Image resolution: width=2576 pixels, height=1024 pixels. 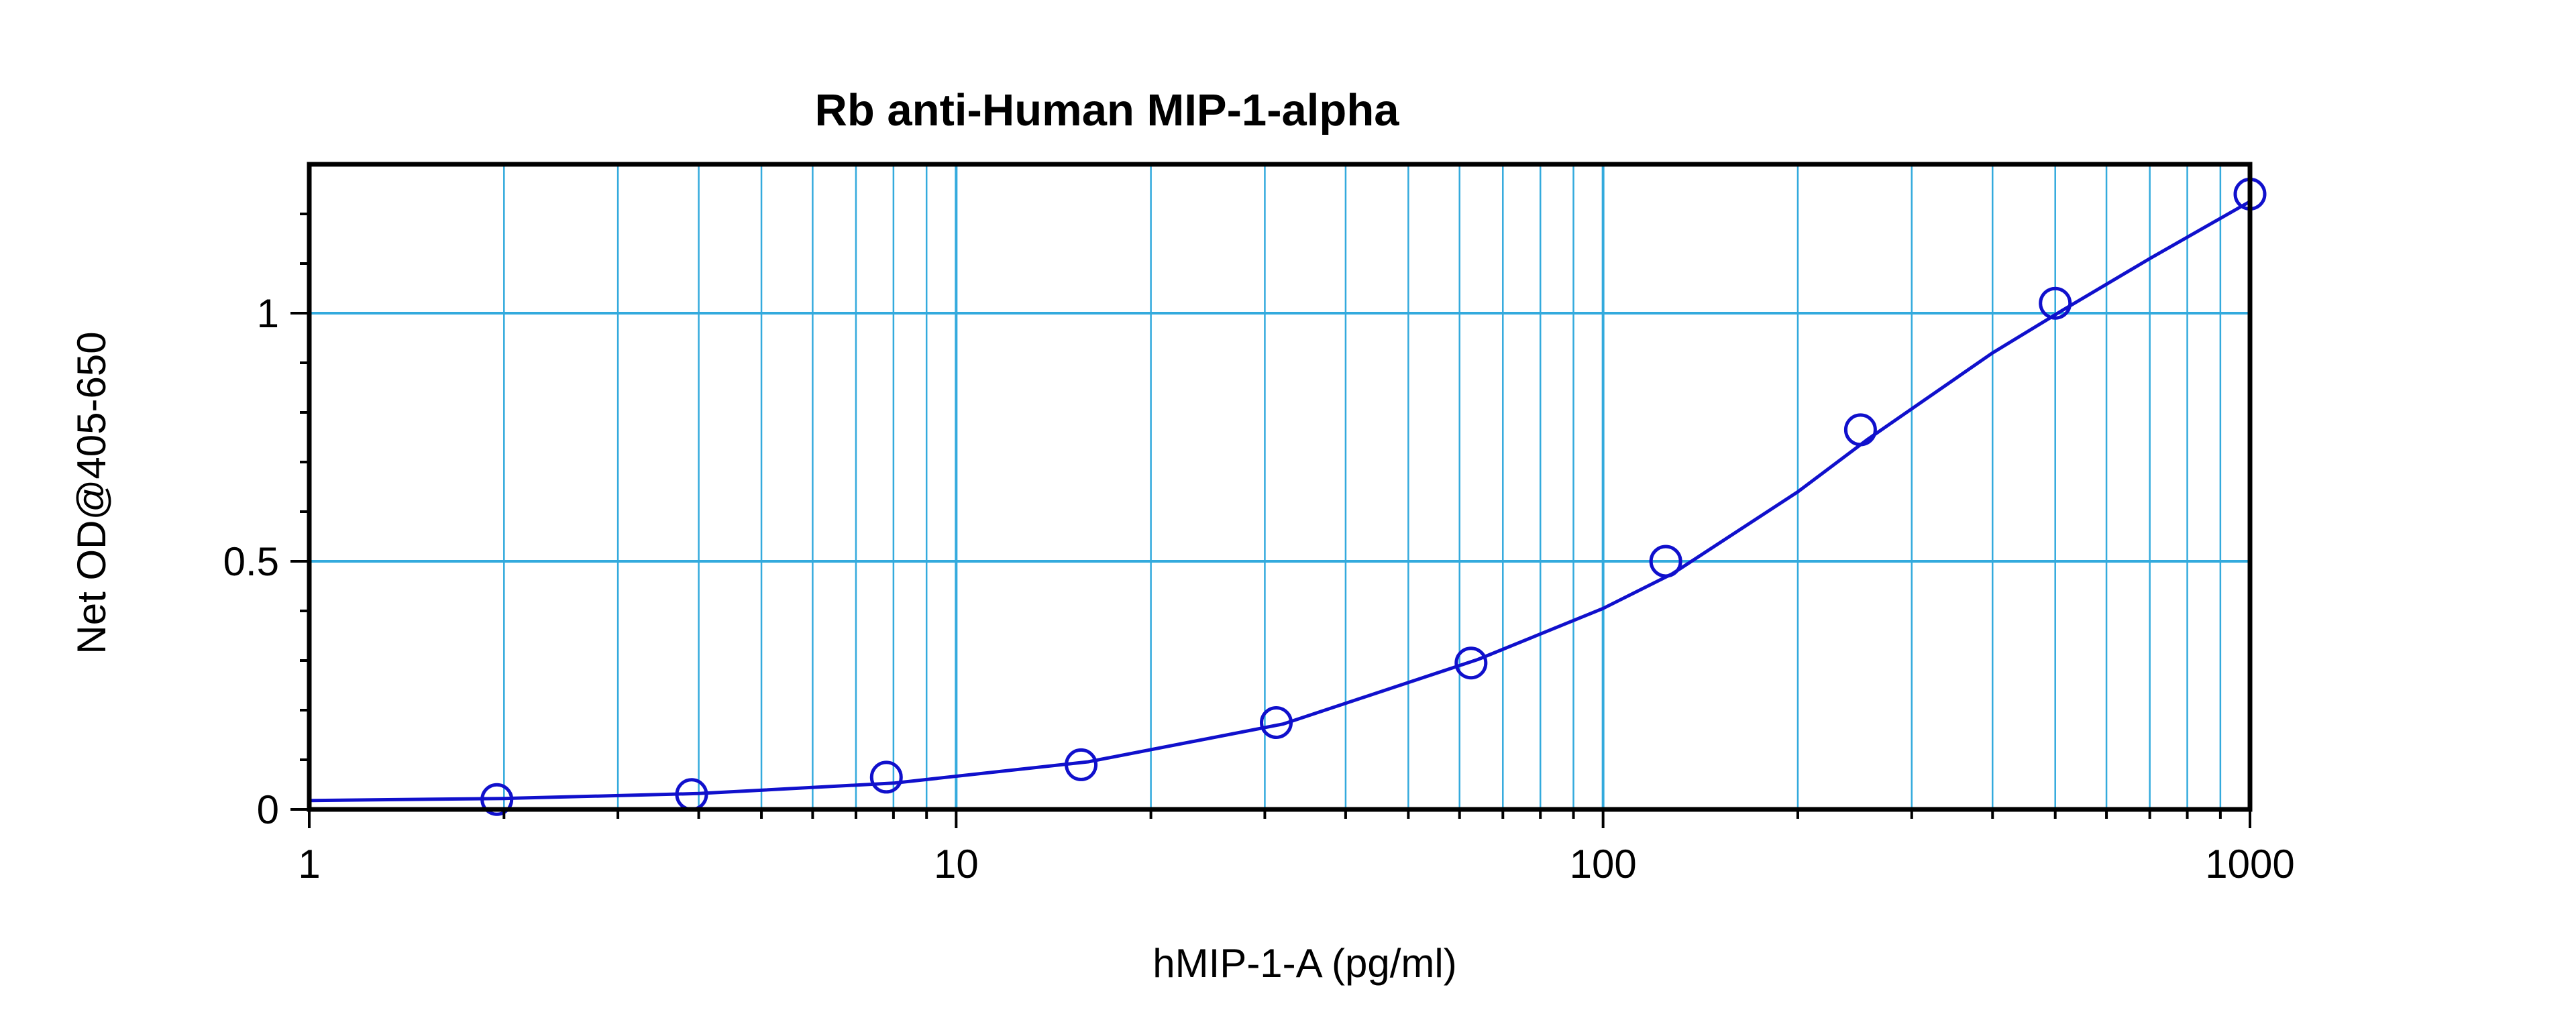 I want to click on x-axis-label: hMIP-1-A (pg/ml), so click(x=1304, y=963).